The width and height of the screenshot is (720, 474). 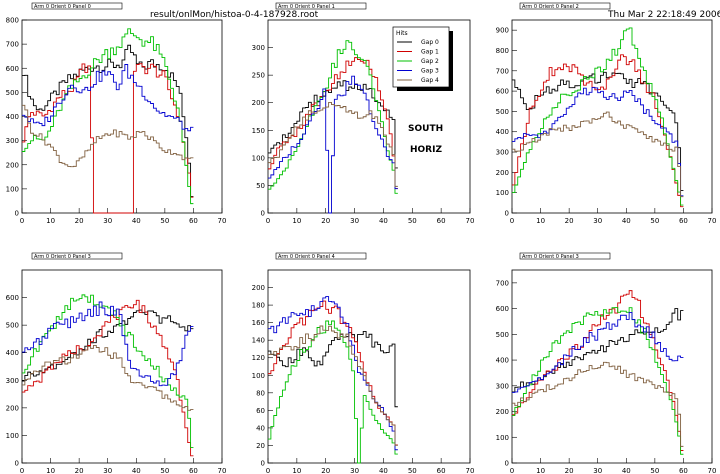 I want to click on y-tick-label: 80, so click(x=260, y=393).